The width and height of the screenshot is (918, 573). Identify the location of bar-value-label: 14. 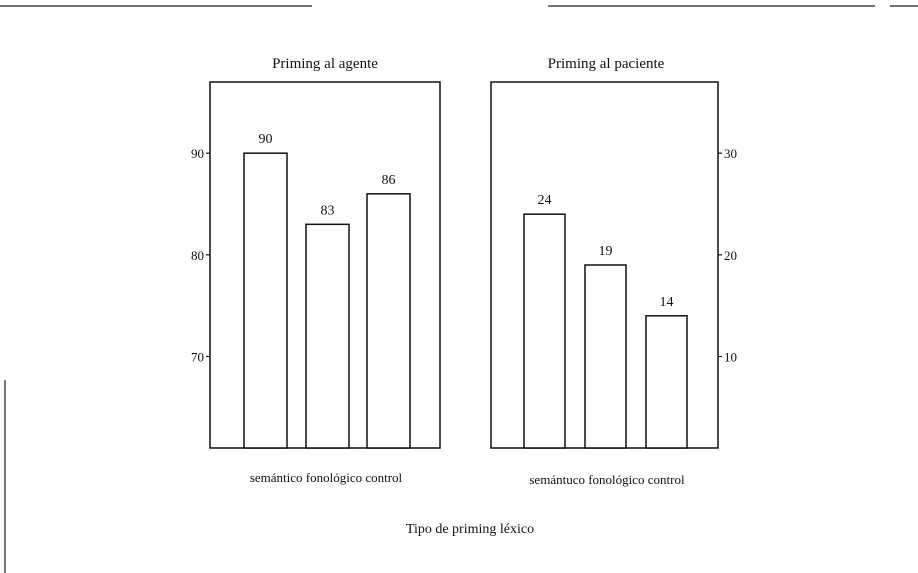
(667, 302).